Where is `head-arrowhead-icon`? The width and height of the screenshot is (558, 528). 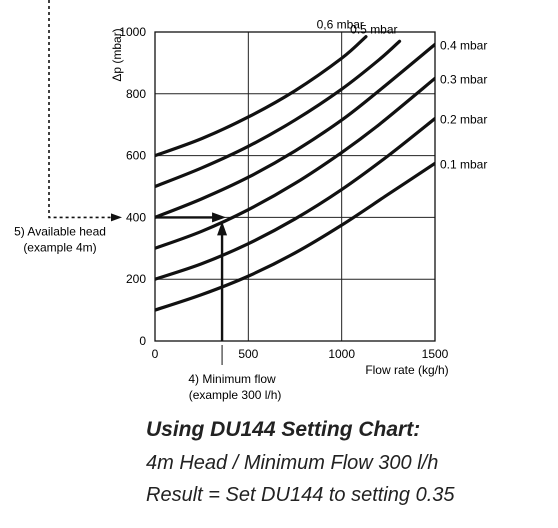 head-arrowhead-icon is located at coordinates (219, 217).